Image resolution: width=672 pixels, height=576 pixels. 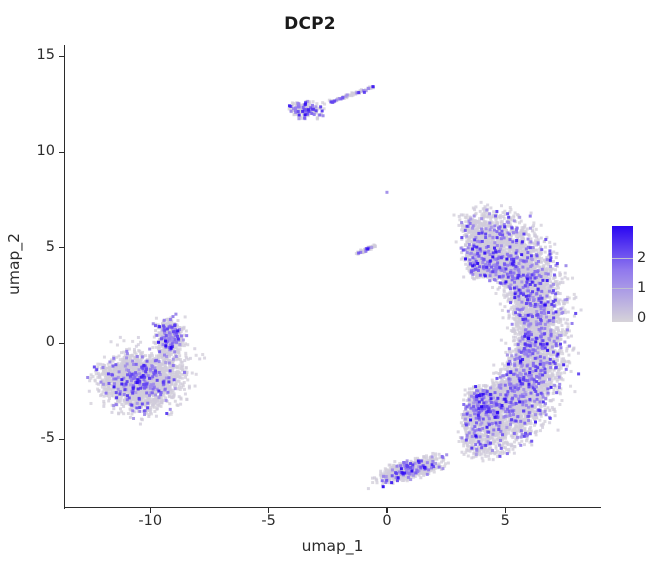 What do you see at coordinates (332, 546) in the screenshot?
I see `x-axis-label: umap_1` at bounding box center [332, 546].